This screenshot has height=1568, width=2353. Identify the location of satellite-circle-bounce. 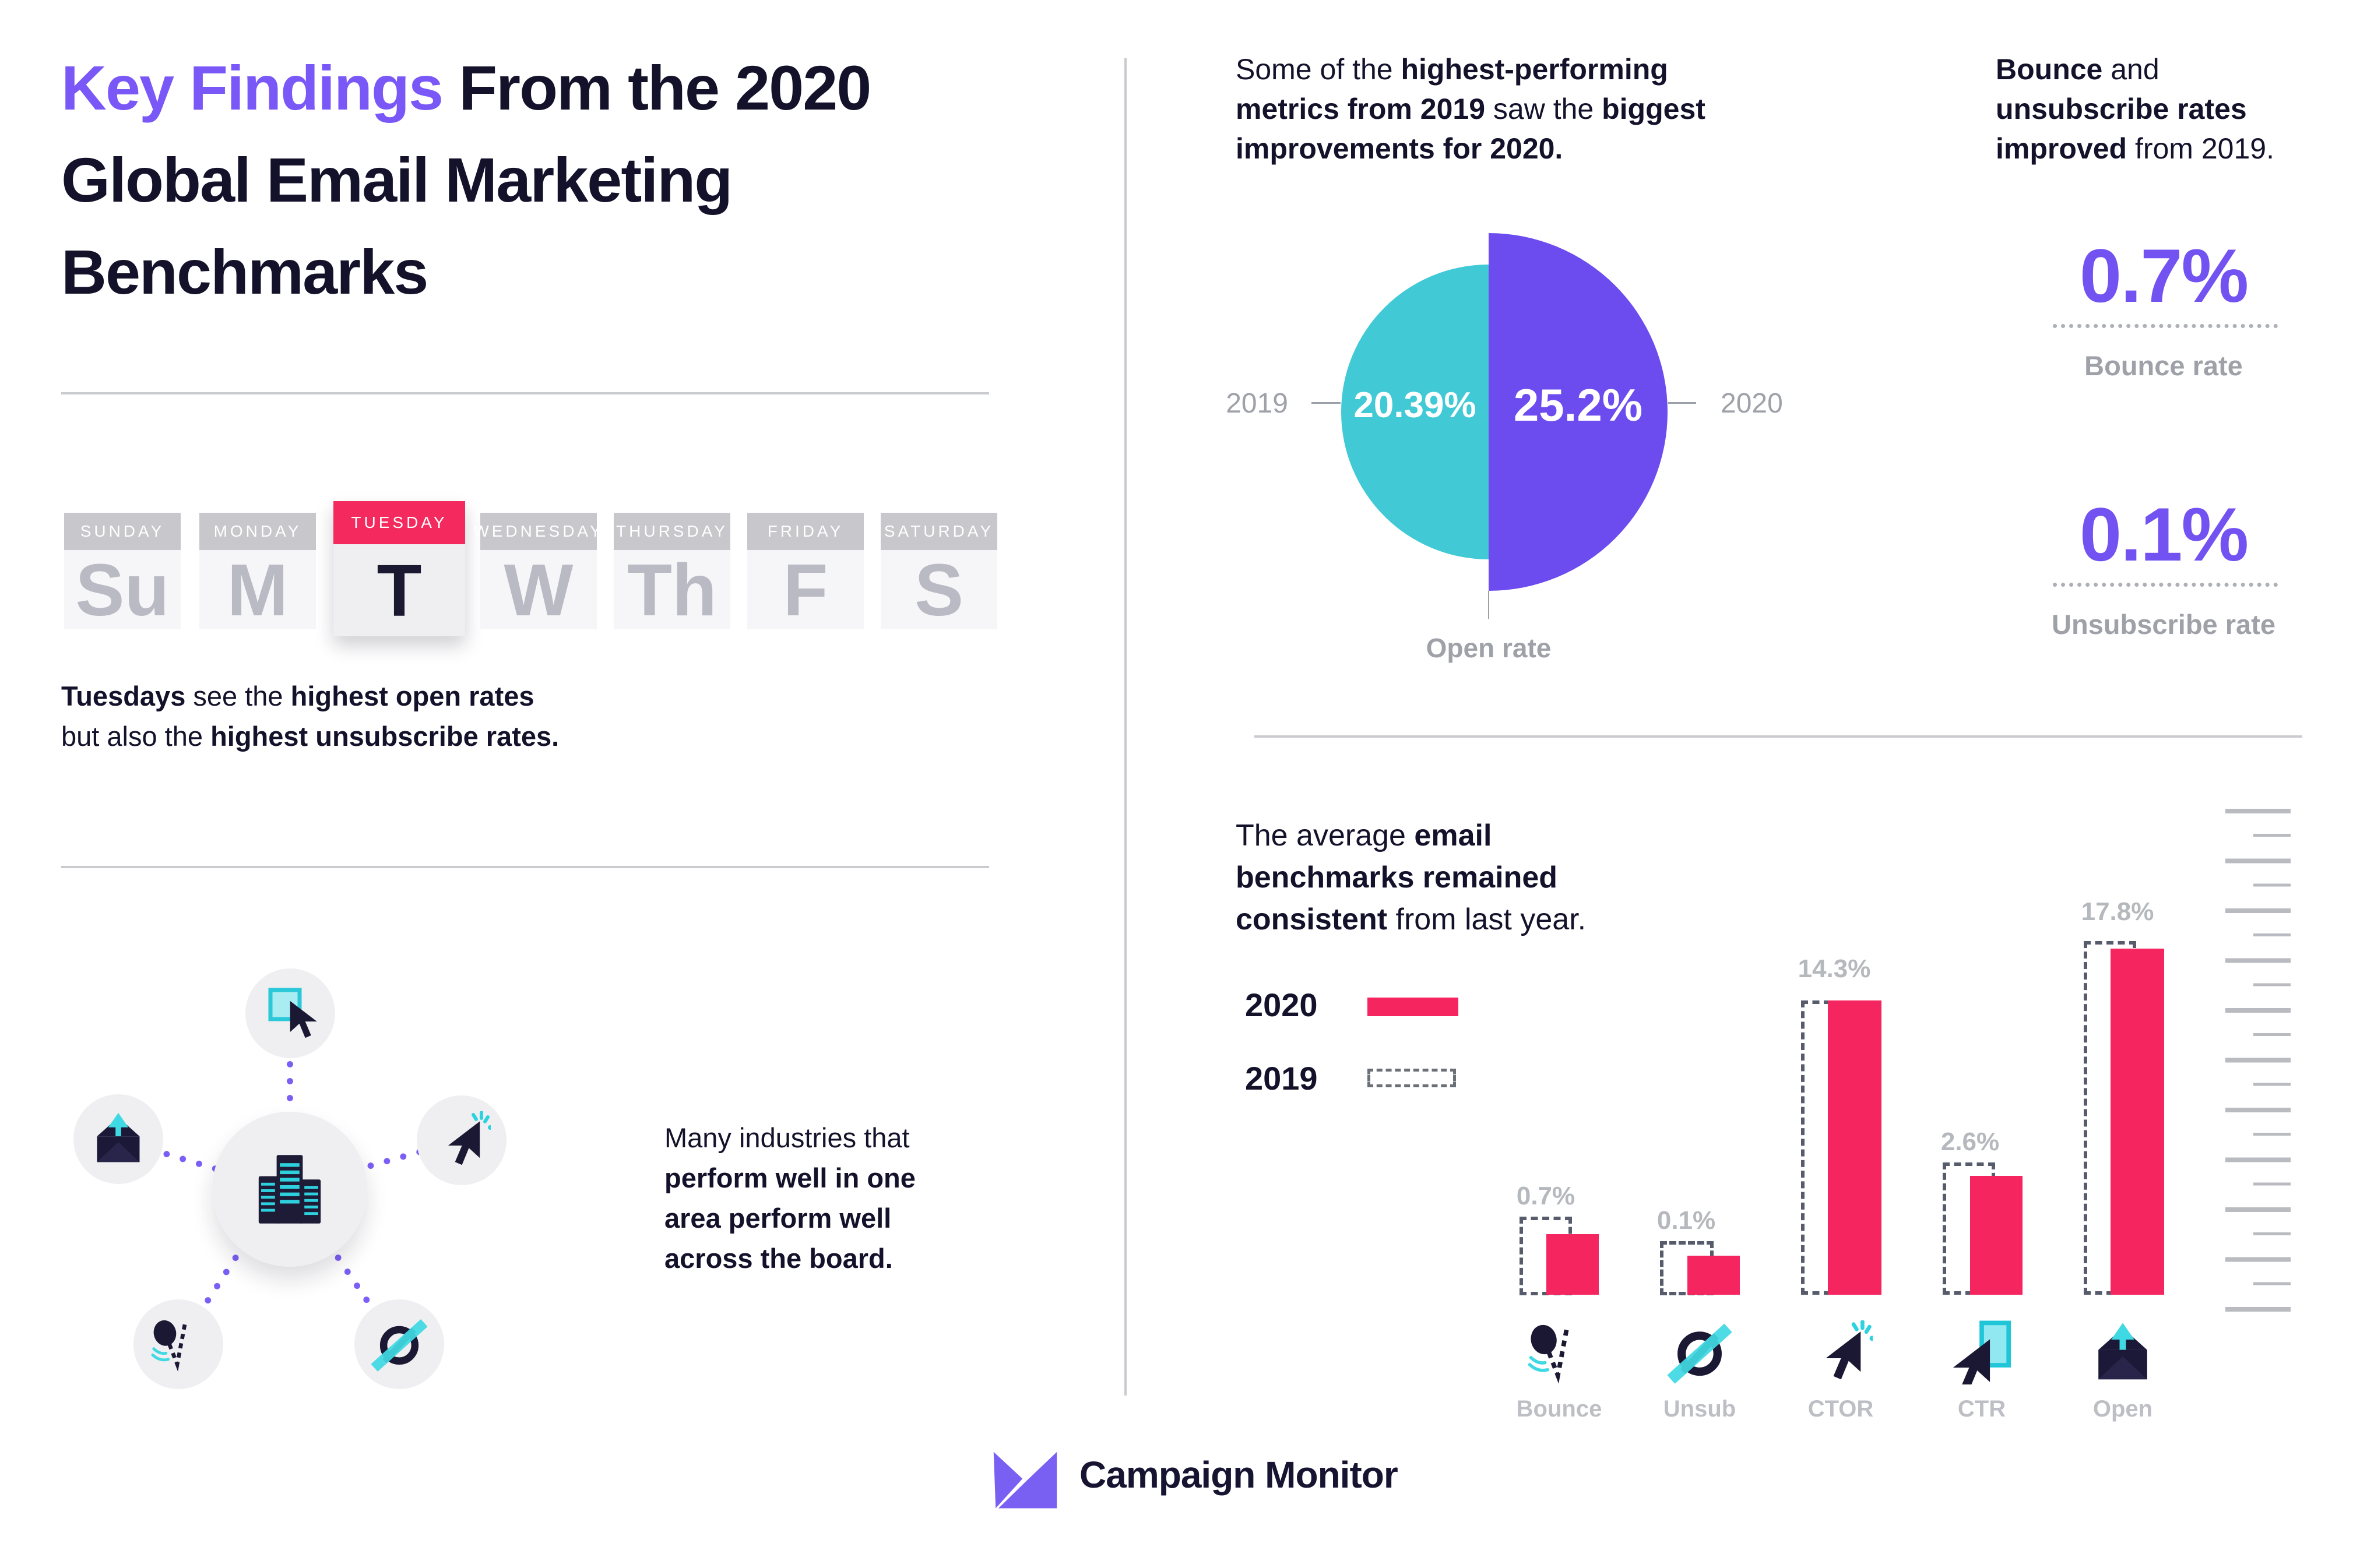
(178, 1344).